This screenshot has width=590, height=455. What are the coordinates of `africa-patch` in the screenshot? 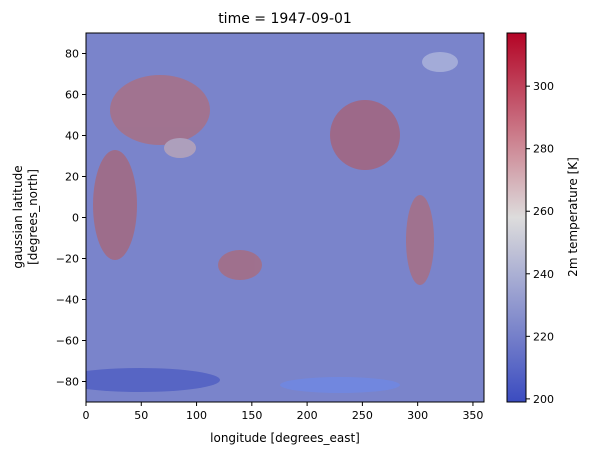 It's located at (115, 205).